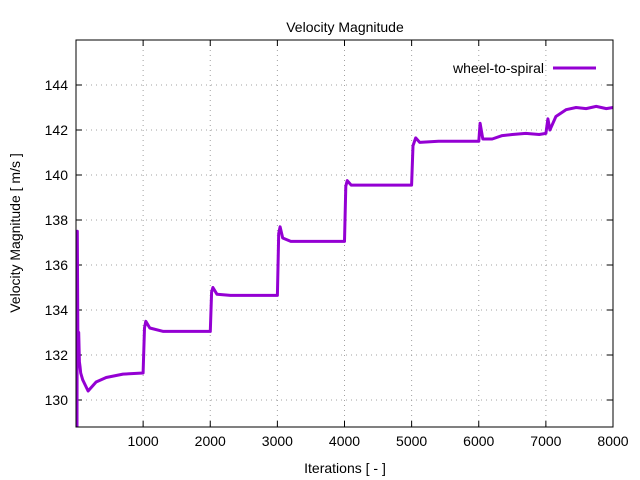 Image resolution: width=640 pixels, height=480 pixels. Describe the element at coordinates (143, 441) in the screenshot. I see `x-tick-label: 1000` at that location.